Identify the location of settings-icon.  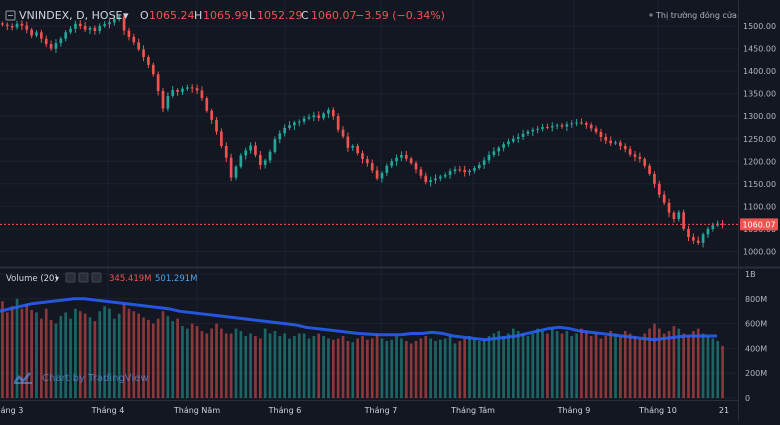
(83, 277).